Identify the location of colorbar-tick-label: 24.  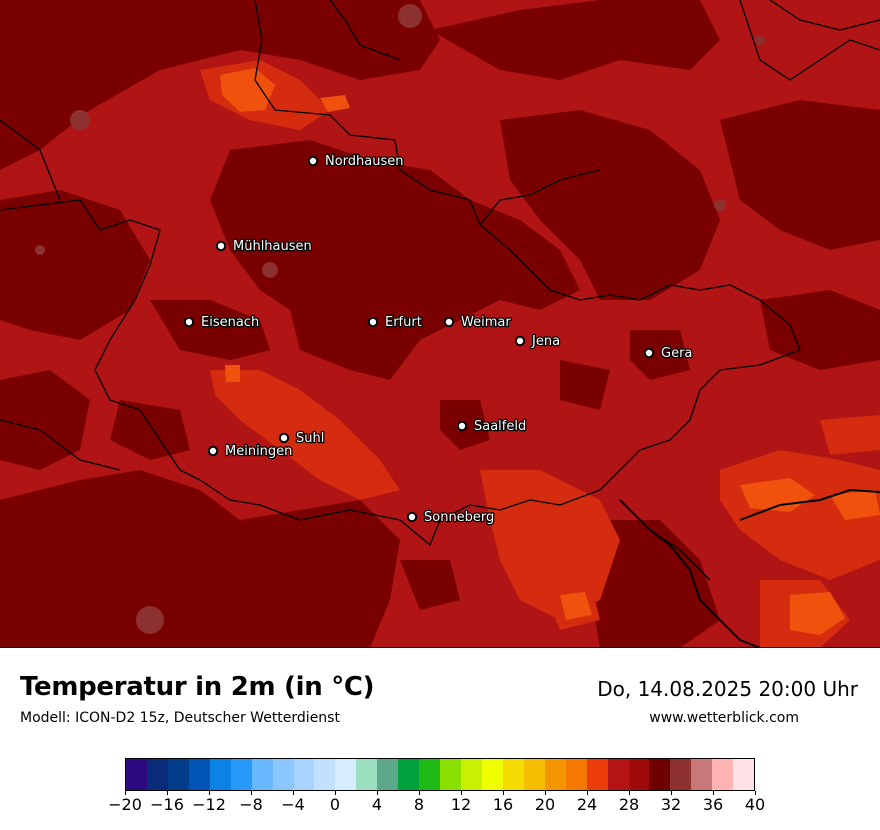
(587, 804).